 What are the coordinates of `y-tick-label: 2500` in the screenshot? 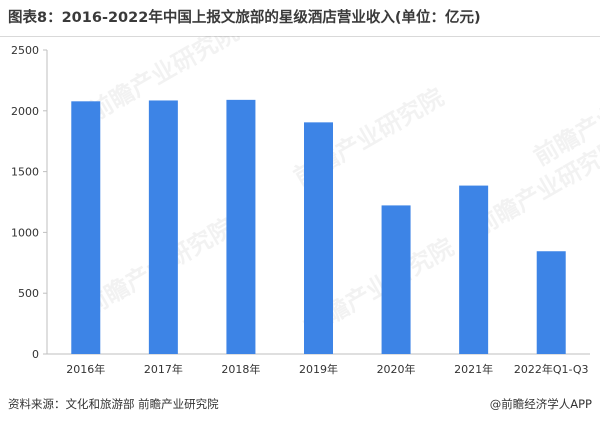 It's located at (25, 50).